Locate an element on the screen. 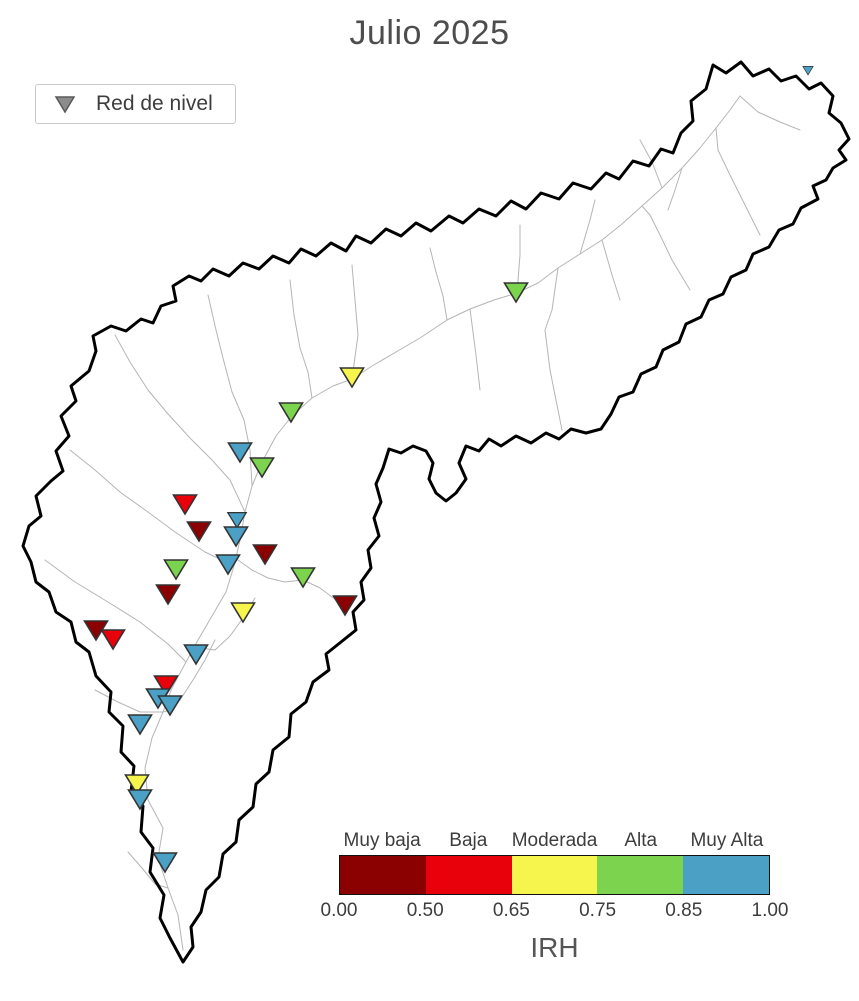 Image resolution: width=859 pixels, height=1001 pixels. colorbar-title: IRH is located at coordinates (554, 947).